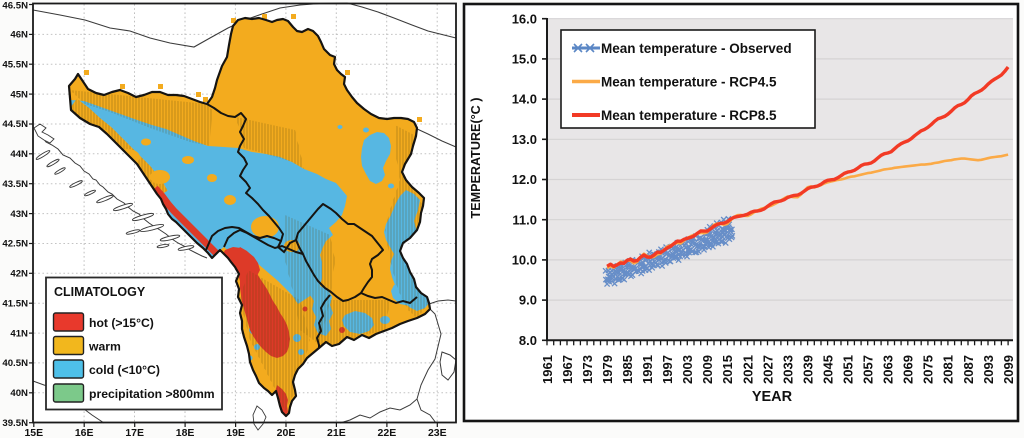 The image size is (1024, 438). I want to click on svg-text: 2063, so click(888, 369).